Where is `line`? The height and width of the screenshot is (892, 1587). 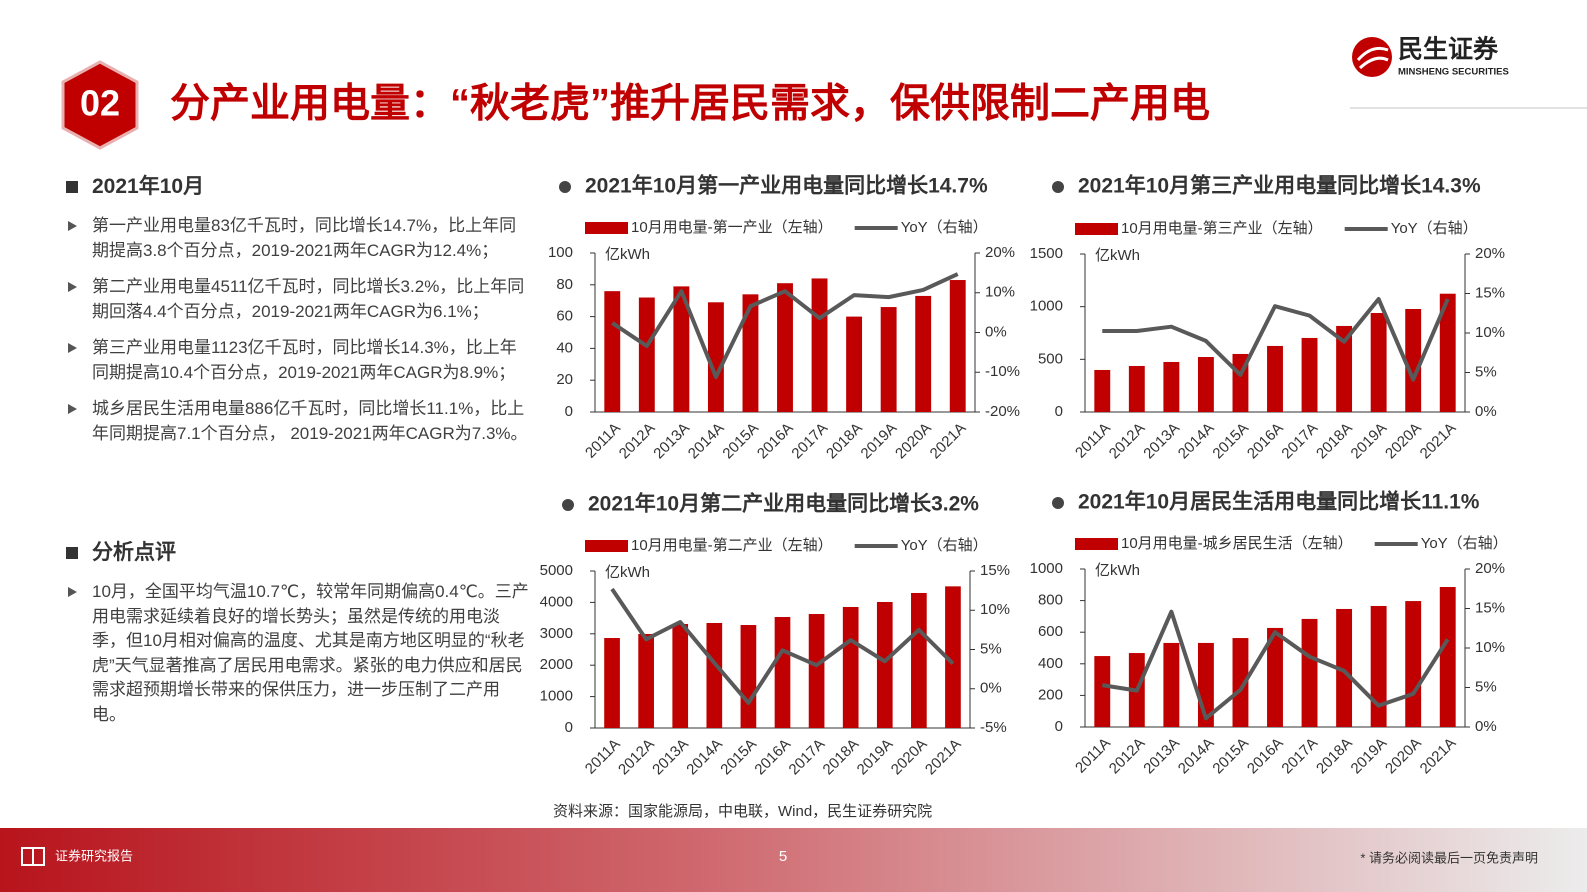 line is located at coordinates (1275, 665).